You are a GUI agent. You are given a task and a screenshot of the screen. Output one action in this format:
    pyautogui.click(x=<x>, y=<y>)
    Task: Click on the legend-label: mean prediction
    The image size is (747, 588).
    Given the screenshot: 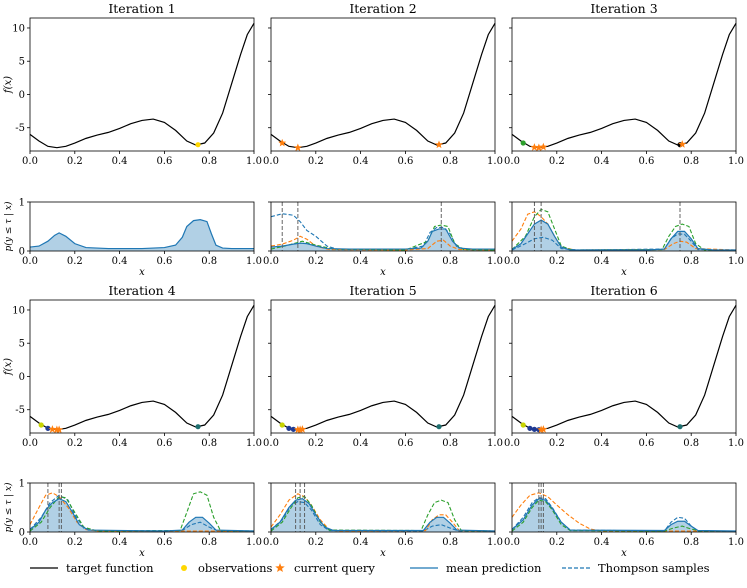 What is the action you would take?
    pyautogui.click(x=494, y=568)
    